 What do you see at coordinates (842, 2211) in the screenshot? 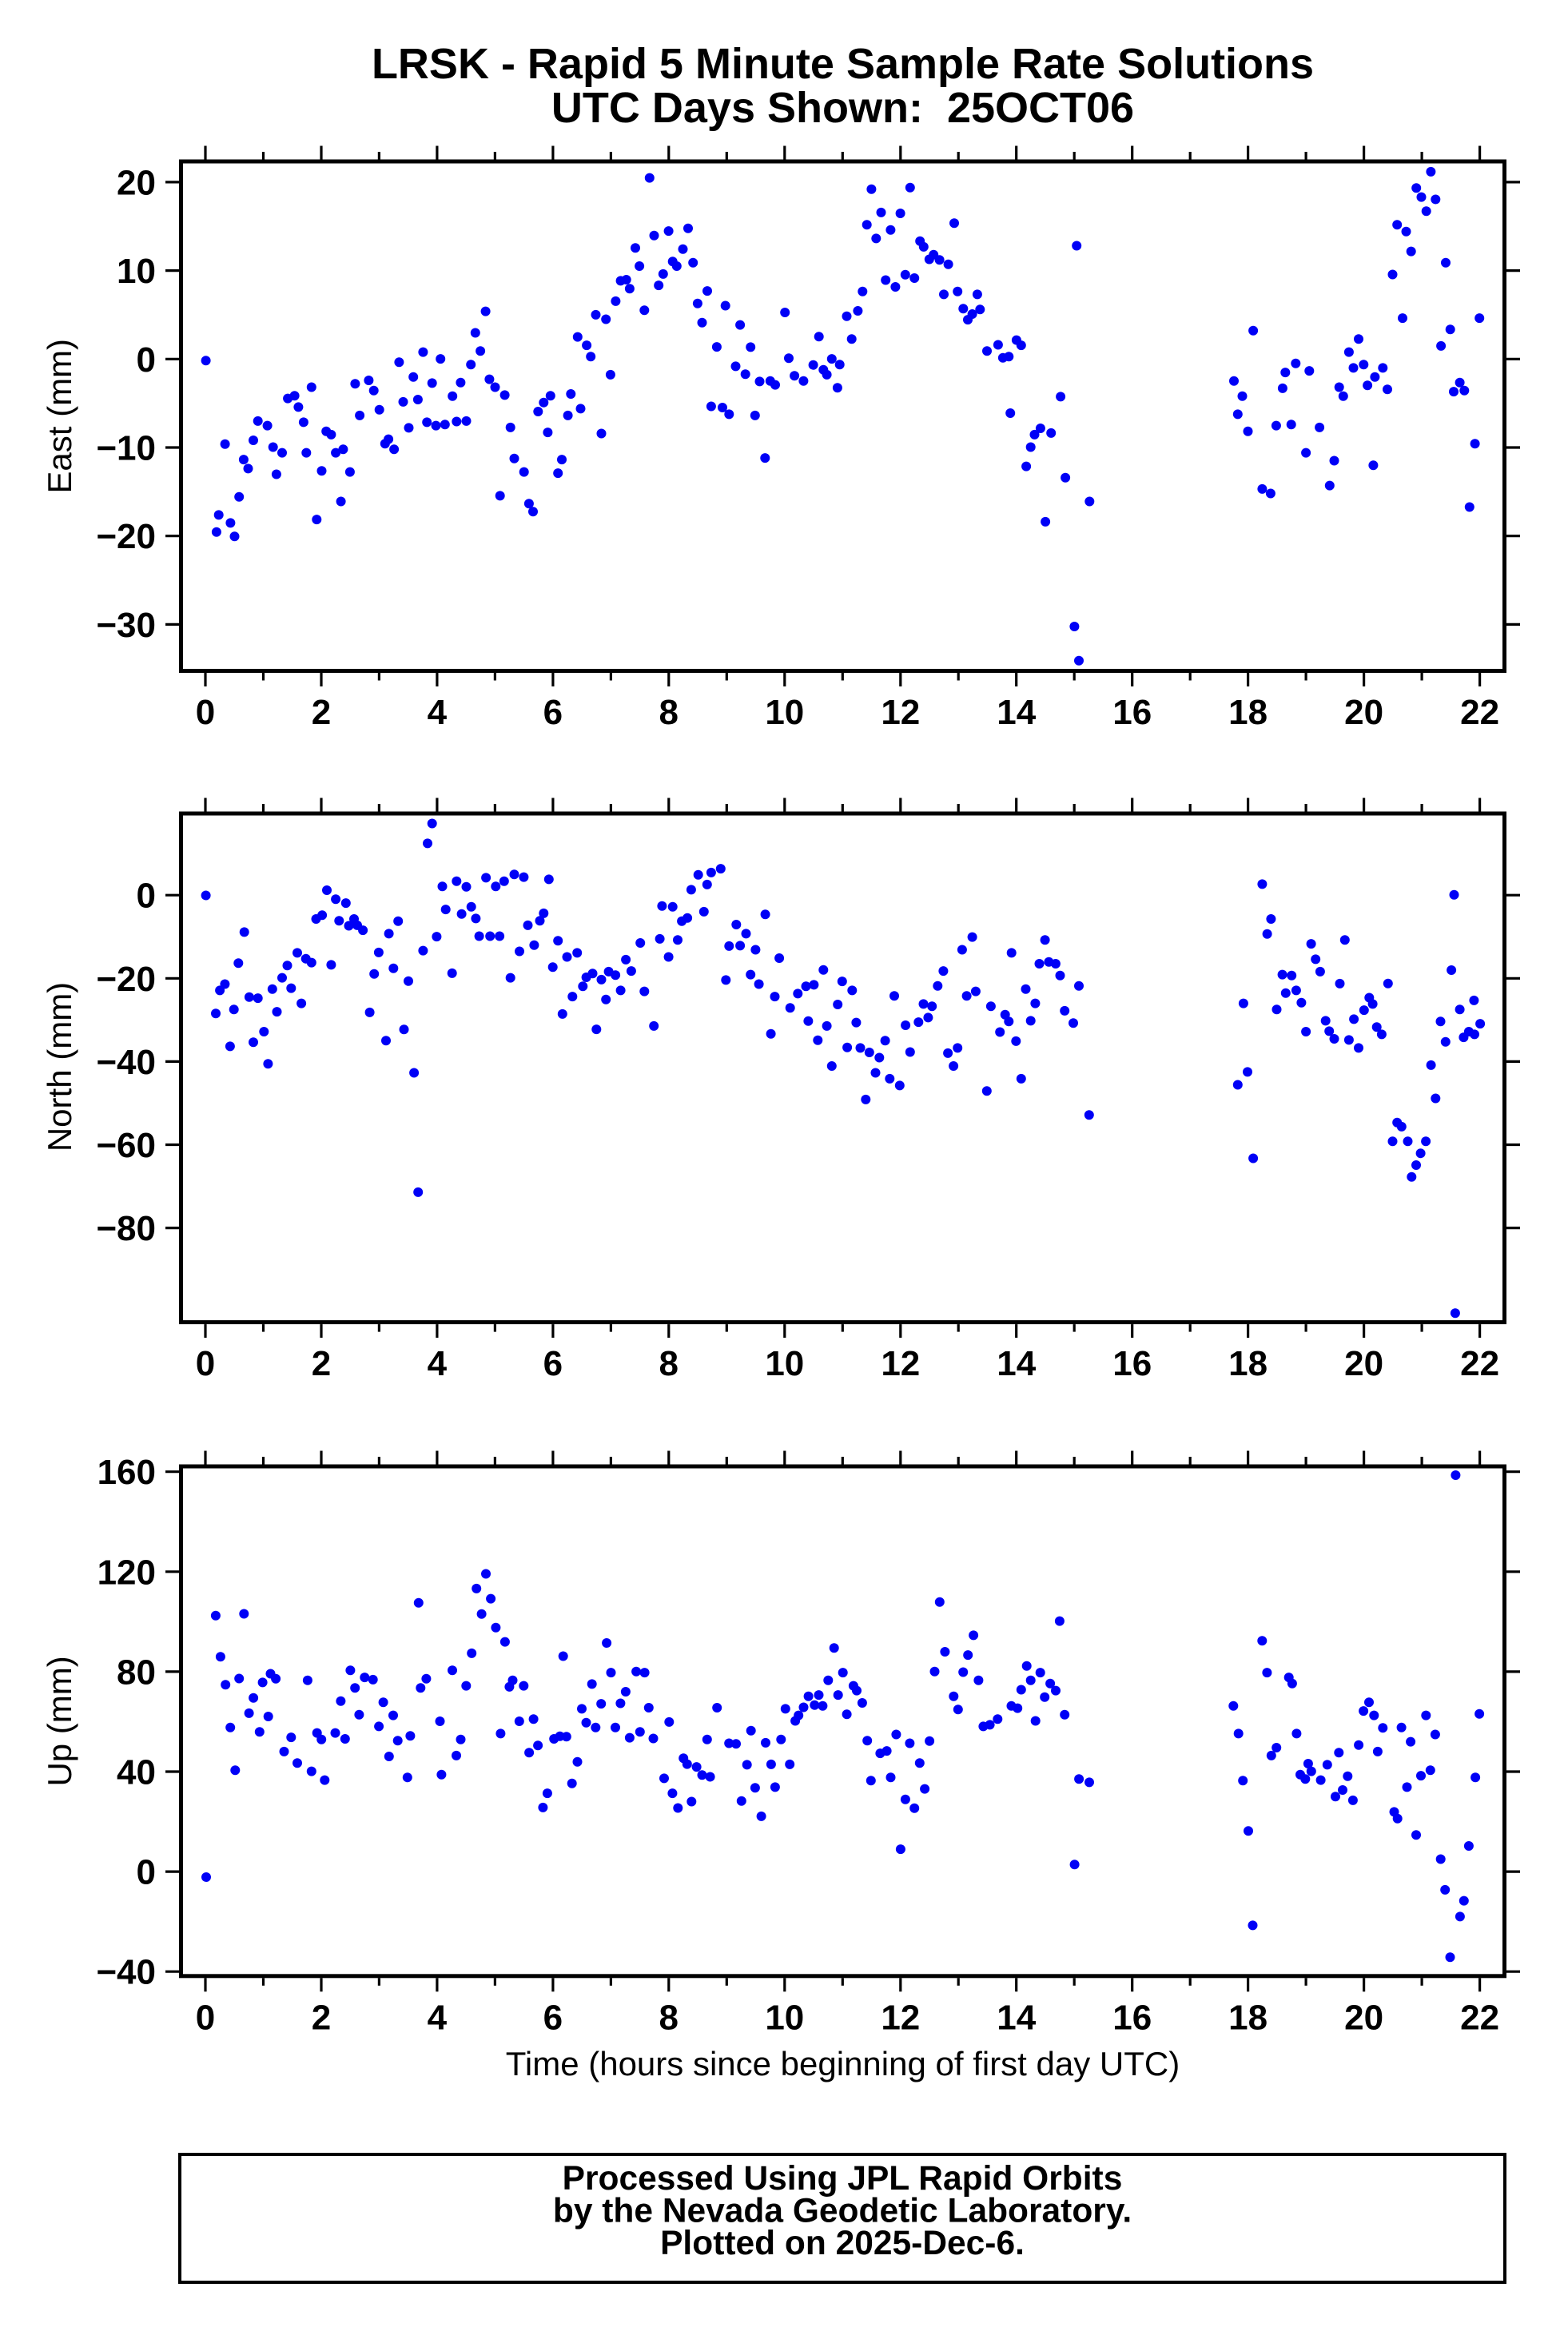
I see `svg-text:by the Nevada Geodetic Laborat: by the Nevada Geodetic Laboratory.` at bounding box center [842, 2211].